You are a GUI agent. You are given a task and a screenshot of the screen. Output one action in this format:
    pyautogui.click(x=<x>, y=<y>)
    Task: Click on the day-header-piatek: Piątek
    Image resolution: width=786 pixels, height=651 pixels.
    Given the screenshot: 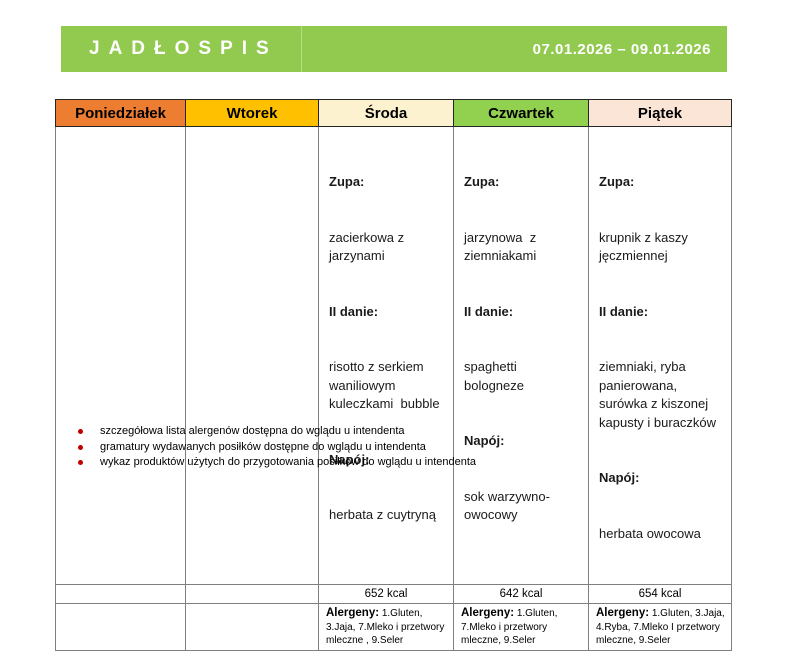 What is the action you would take?
    pyautogui.click(x=660, y=113)
    